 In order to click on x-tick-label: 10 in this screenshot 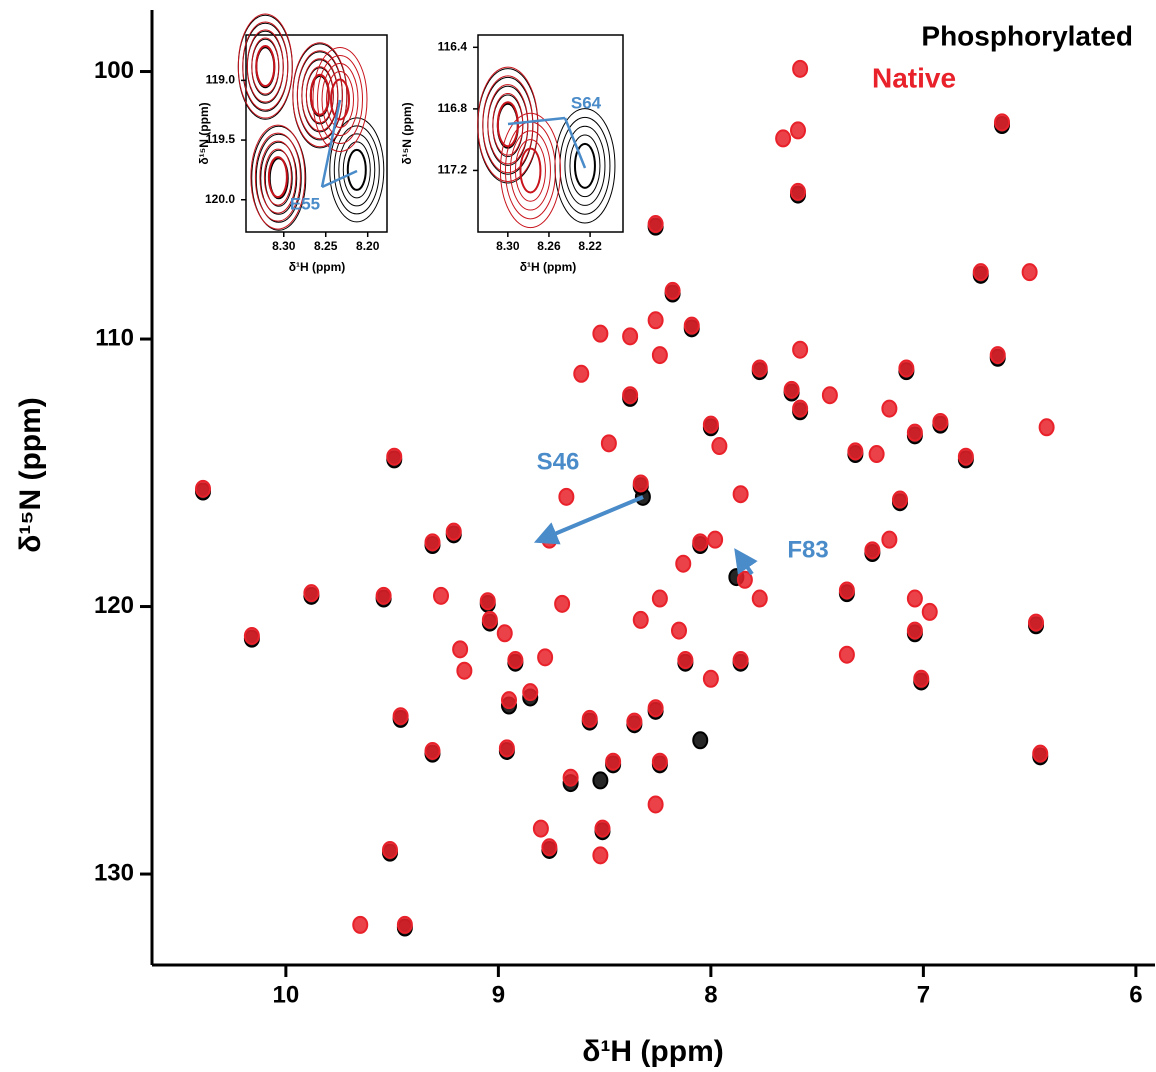, I will do `click(286, 995)`.